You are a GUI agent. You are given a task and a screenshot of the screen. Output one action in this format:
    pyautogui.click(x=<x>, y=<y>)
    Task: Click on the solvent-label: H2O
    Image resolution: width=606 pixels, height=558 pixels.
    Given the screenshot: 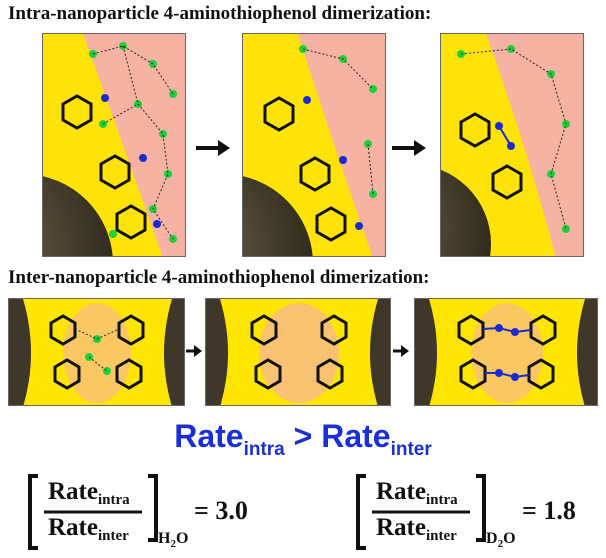 What is the action you would take?
    pyautogui.click(x=173, y=540)
    